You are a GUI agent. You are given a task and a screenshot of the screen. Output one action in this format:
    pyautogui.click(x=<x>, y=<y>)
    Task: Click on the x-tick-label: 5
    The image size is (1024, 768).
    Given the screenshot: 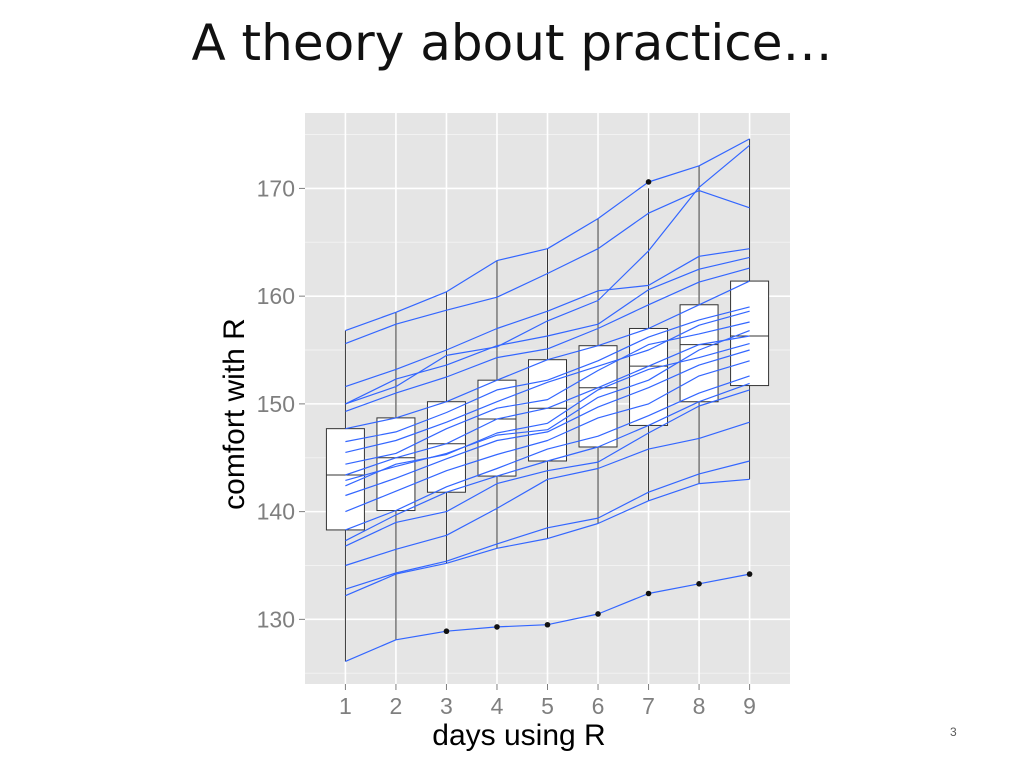 What is the action you would take?
    pyautogui.click(x=547, y=706)
    